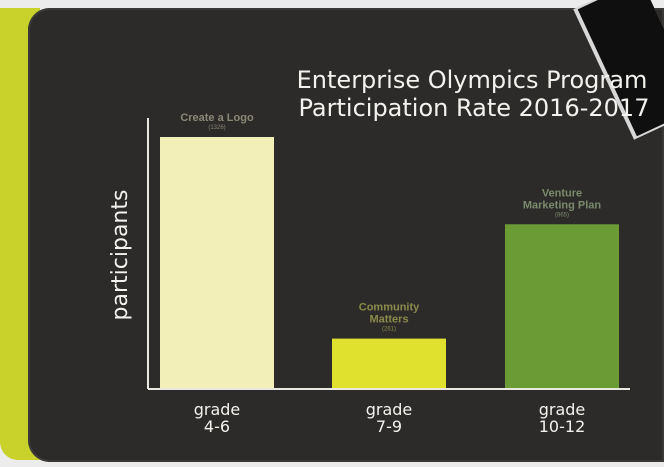 The width and height of the screenshot is (664, 467). Describe the element at coordinates (562, 409) in the screenshot. I see `x-tick-label-2-0: grade` at that location.